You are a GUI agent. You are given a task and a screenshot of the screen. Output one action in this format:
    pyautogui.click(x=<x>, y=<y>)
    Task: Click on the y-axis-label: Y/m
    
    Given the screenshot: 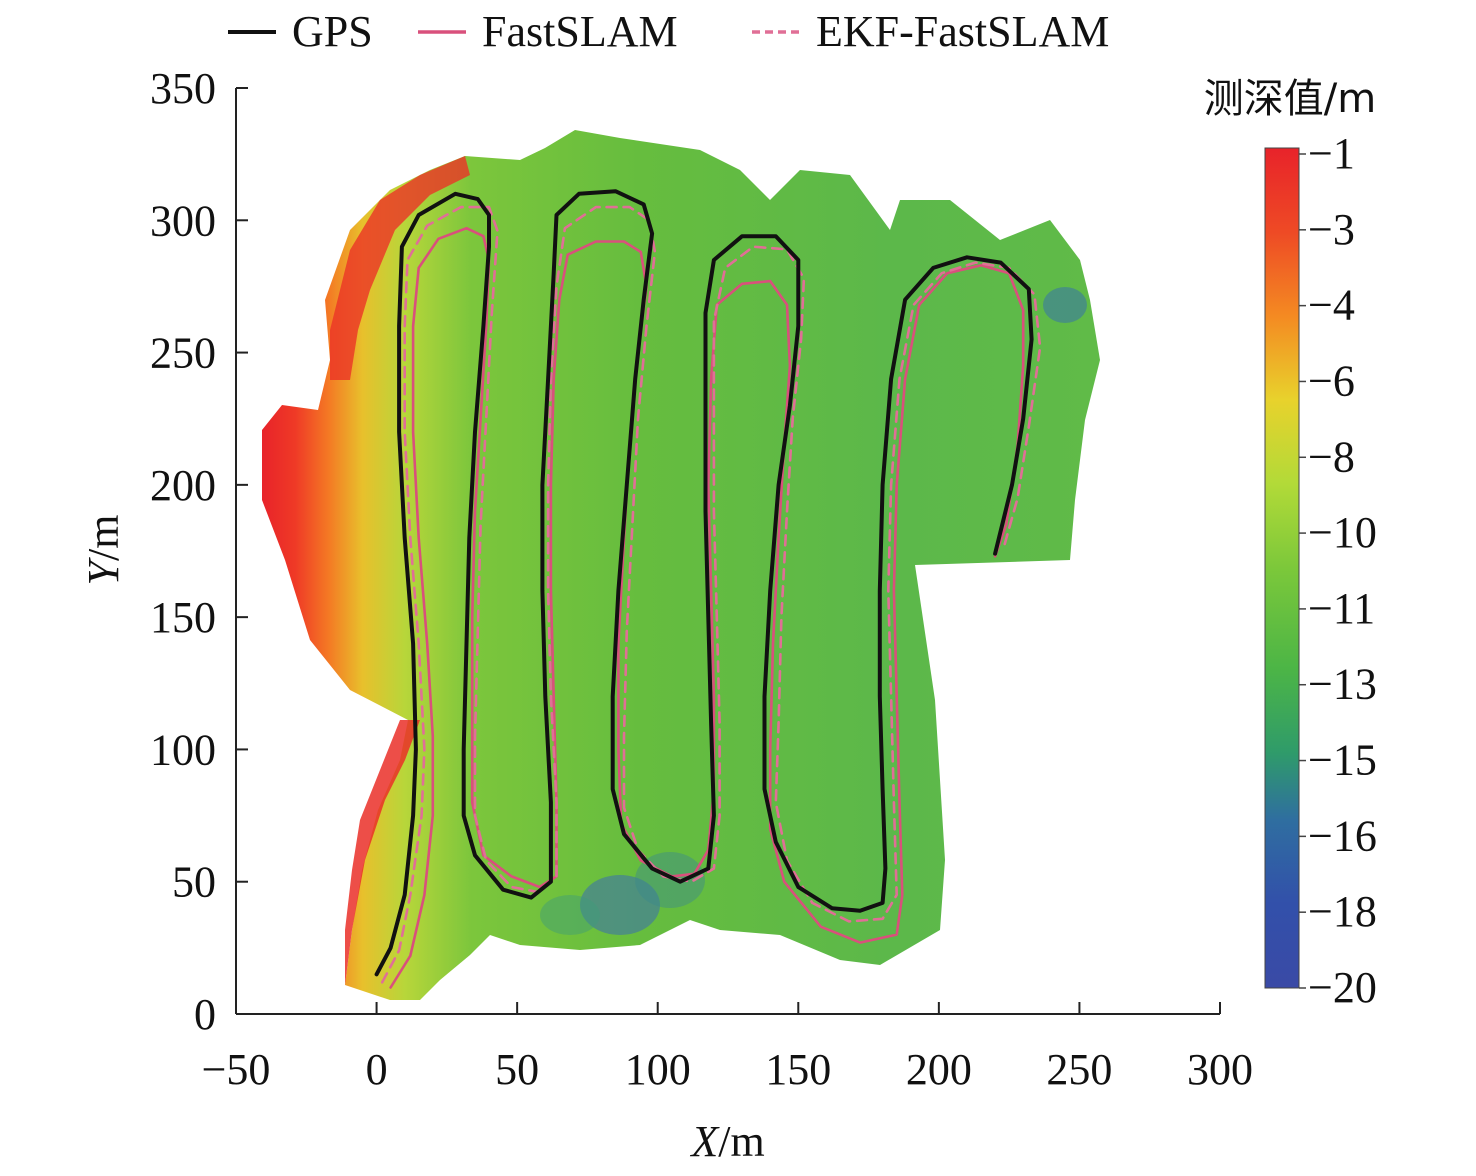 What is the action you would take?
    pyautogui.click(x=103, y=550)
    